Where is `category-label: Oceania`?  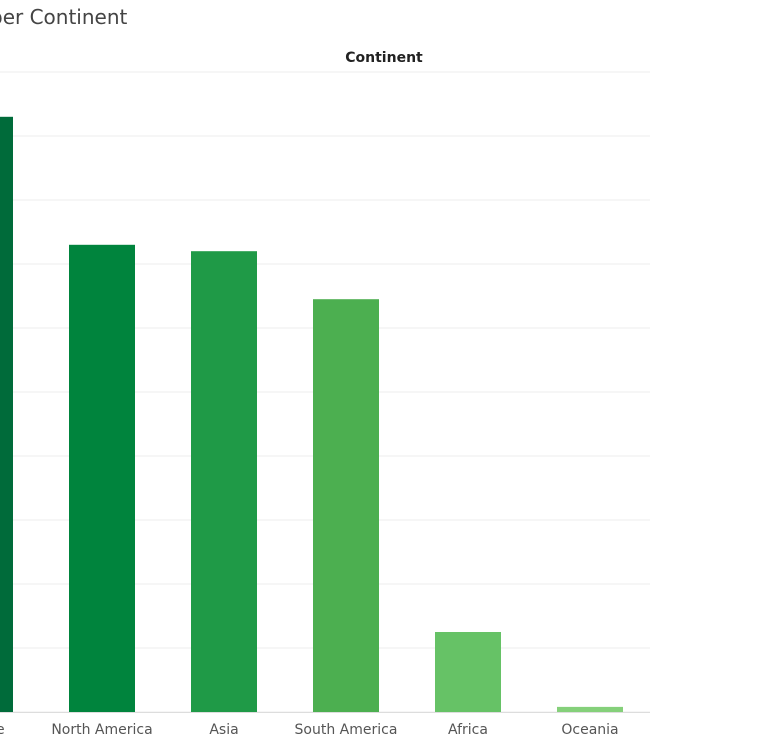
category-label: Oceania is located at coordinates (589, 730).